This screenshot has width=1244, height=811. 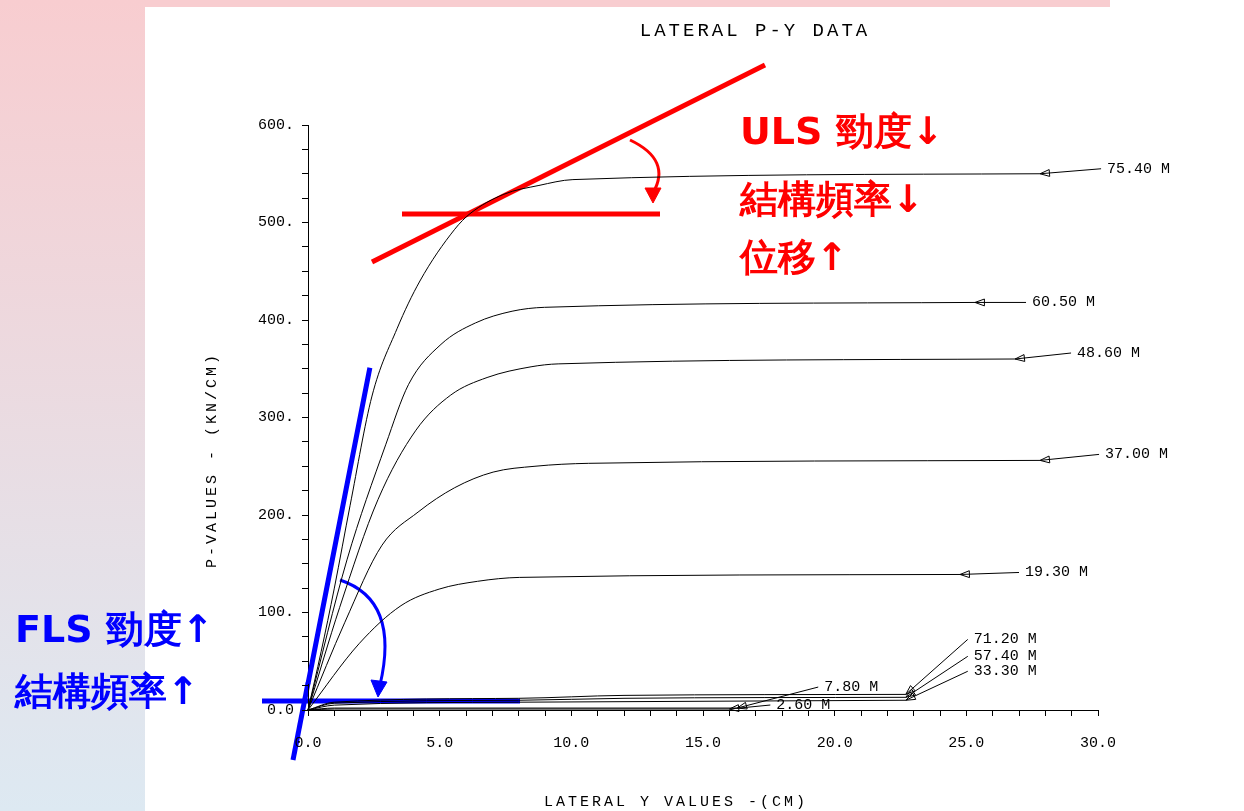 I want to click on legend-label: 19.30 M, so click(x=1057, y=573).